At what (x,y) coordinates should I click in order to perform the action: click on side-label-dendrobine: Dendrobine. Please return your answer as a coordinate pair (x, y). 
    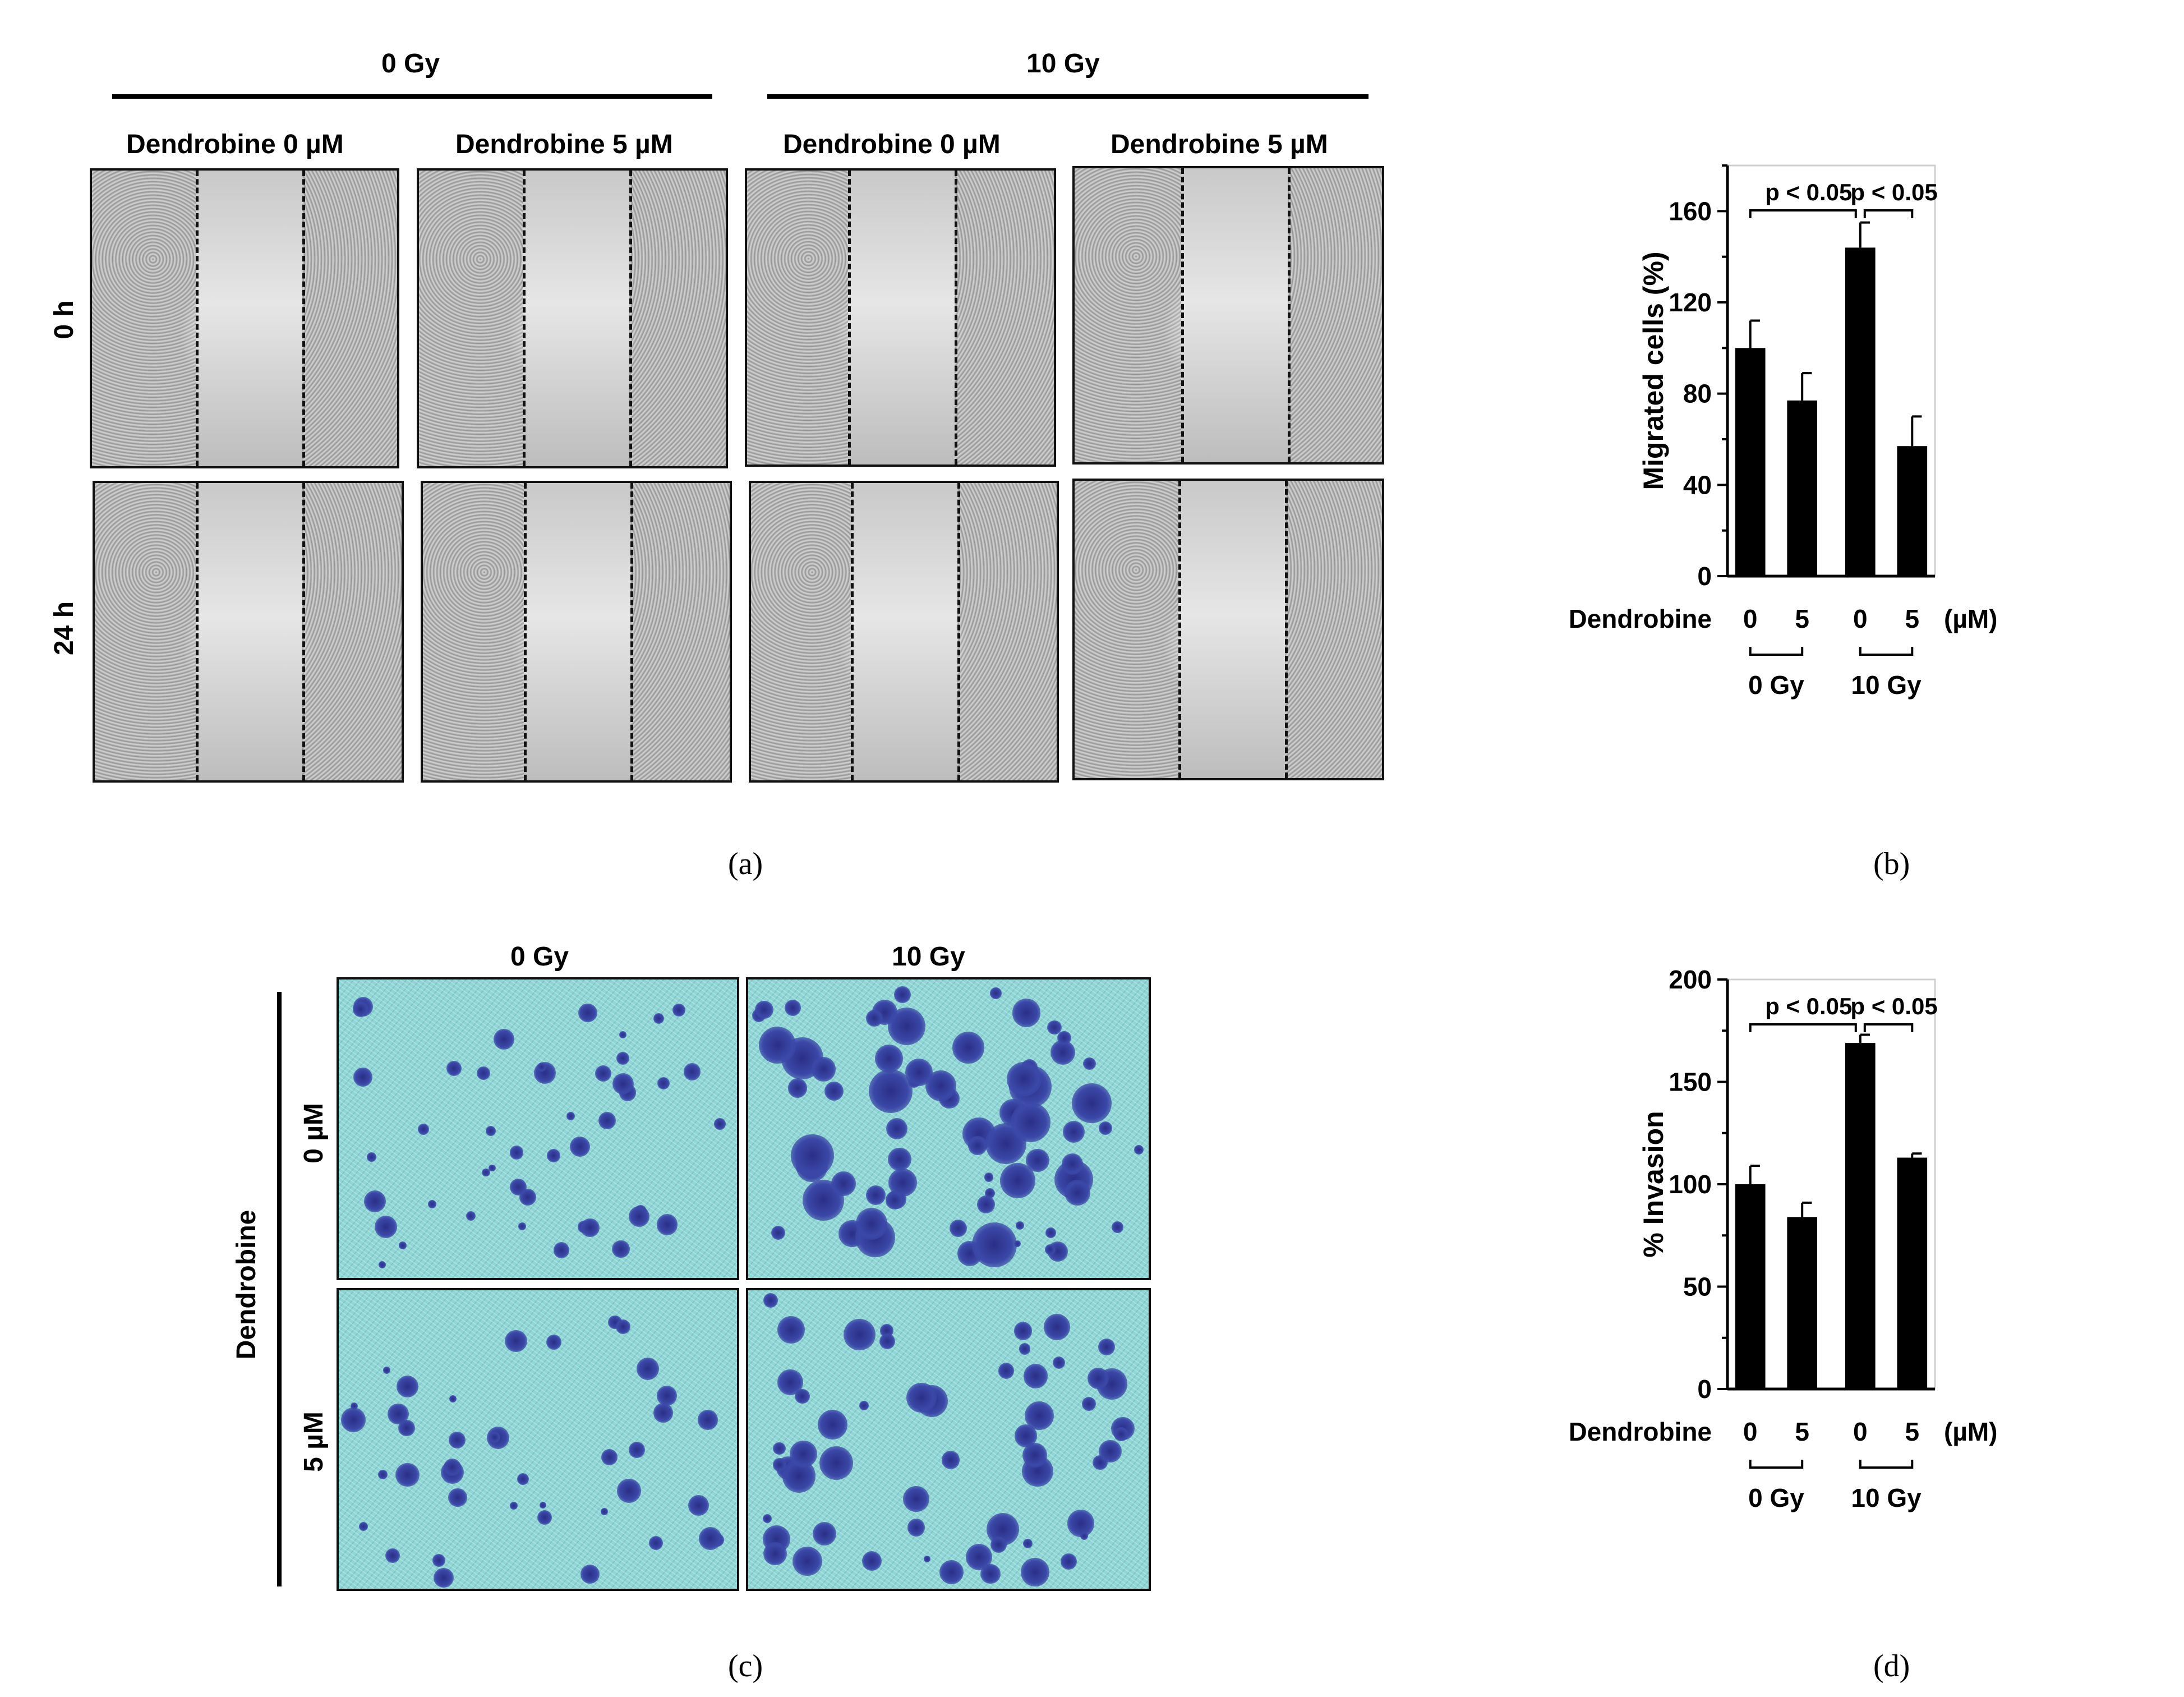
    Looking at the image, I should click on (247, 1284).